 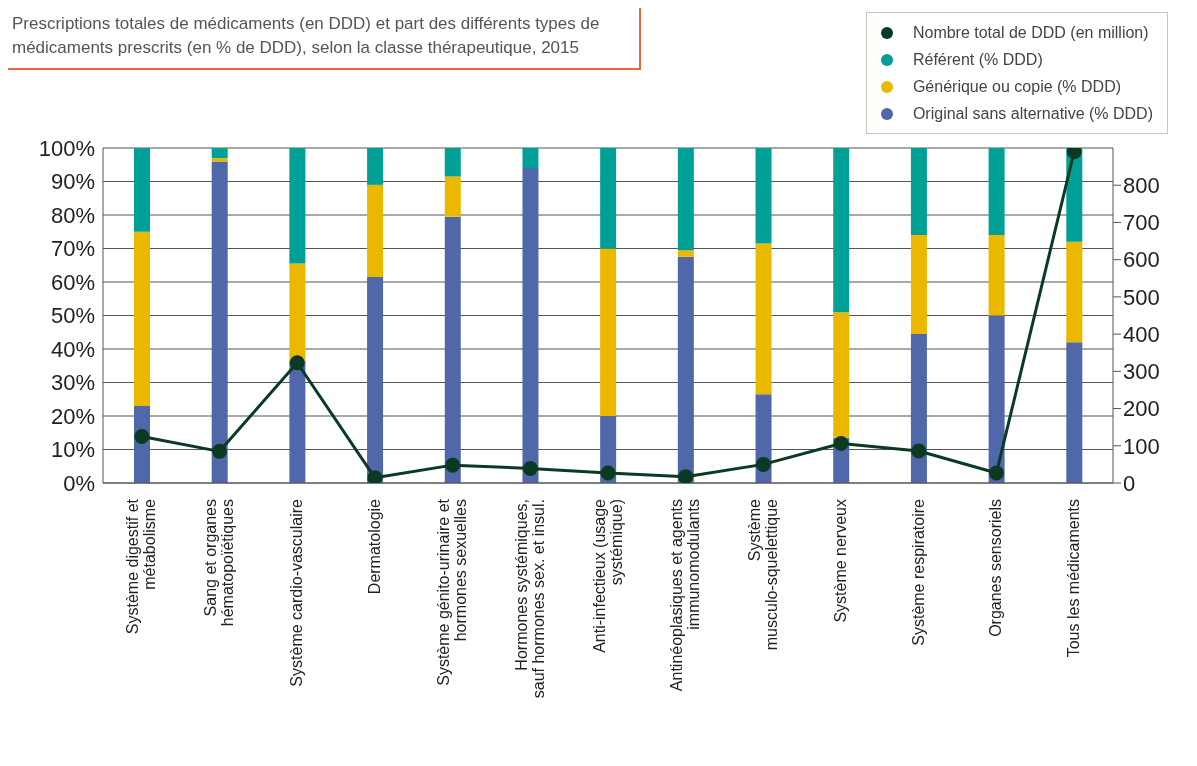 What do you see at coordinates (1141, 446) in the screenshot?
I see `y2-tick-label: 100` at bounding box center [1141, 446].